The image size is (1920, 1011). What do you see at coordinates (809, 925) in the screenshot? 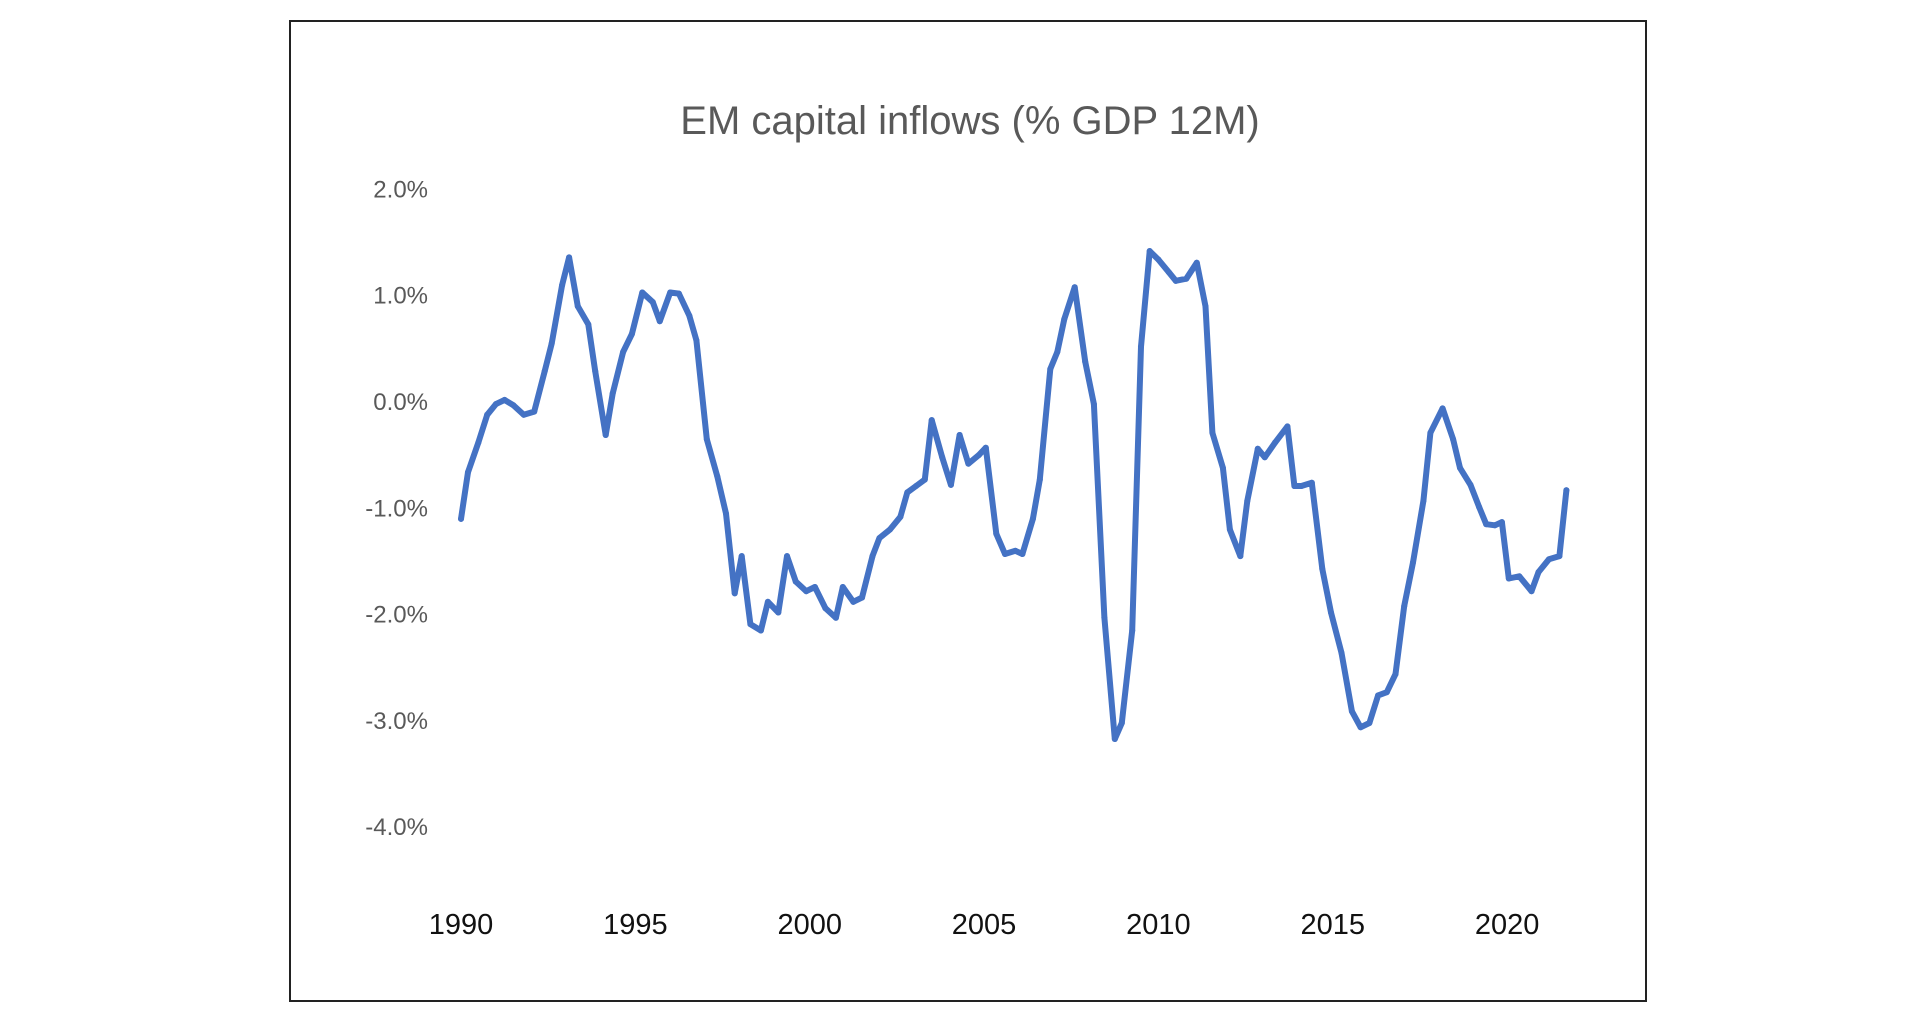
I see `x-tick-label: 2000` at bounding box center [809, 925].